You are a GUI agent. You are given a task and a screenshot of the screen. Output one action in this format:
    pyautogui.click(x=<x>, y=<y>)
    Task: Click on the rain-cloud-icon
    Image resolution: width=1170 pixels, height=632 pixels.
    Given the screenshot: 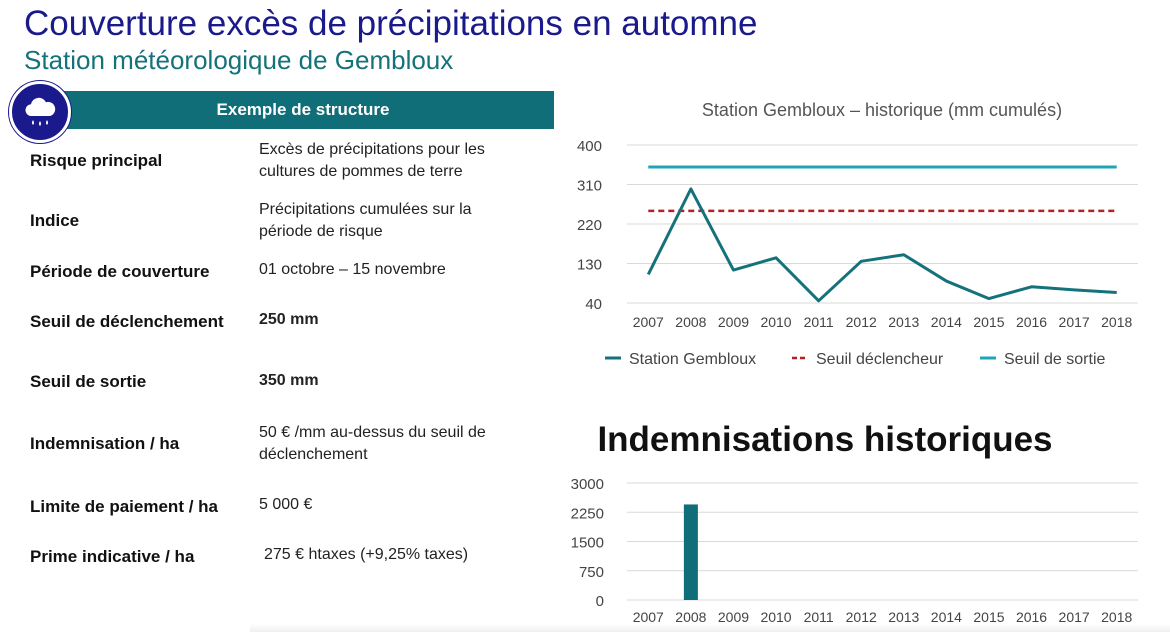 What is the action you would take?
    pyautogui.click(x=40, y=112)
    